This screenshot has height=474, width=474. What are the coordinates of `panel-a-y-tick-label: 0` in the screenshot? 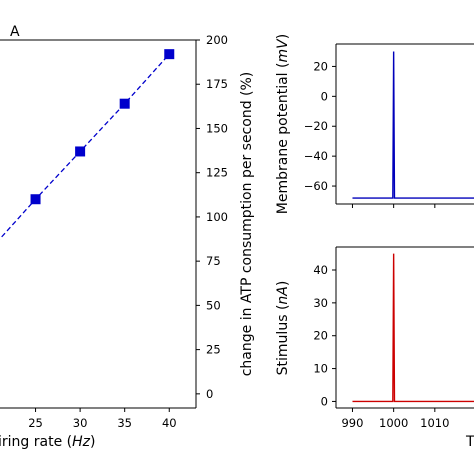 It's located at (209, 394).